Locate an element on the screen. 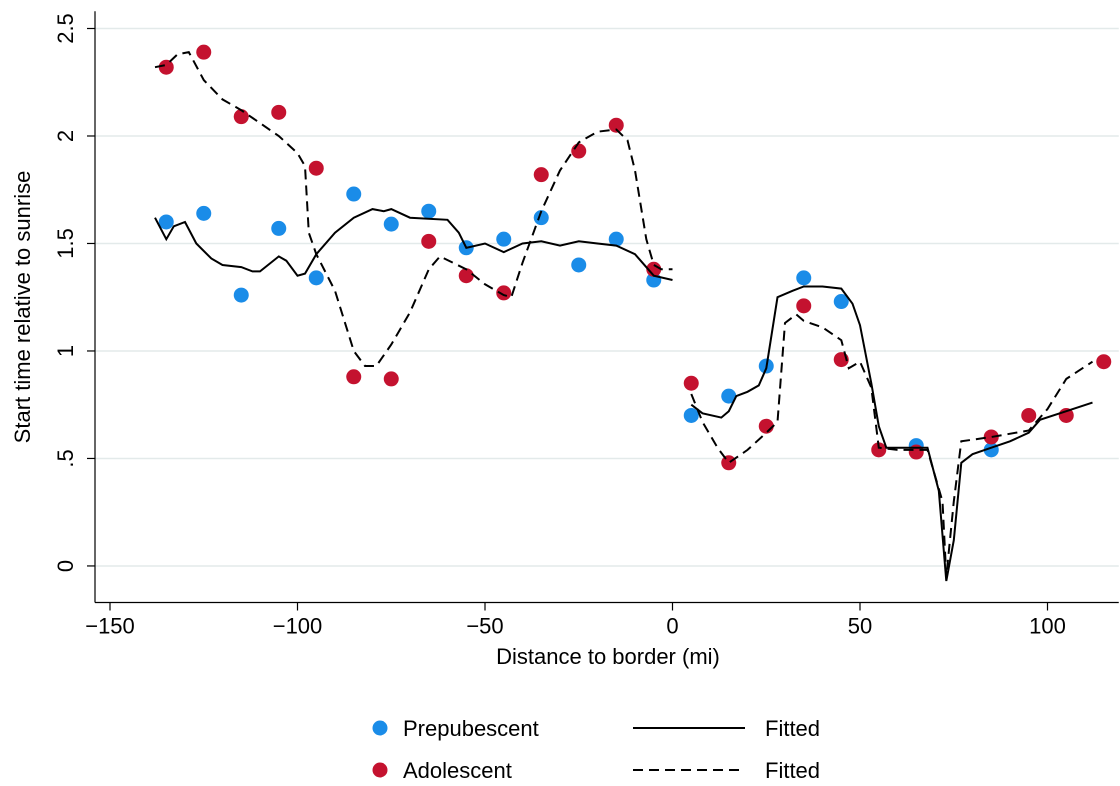 This screenshot has height=786, width=1120. x-tick-label: −100 is located at coordinates (298, 626).